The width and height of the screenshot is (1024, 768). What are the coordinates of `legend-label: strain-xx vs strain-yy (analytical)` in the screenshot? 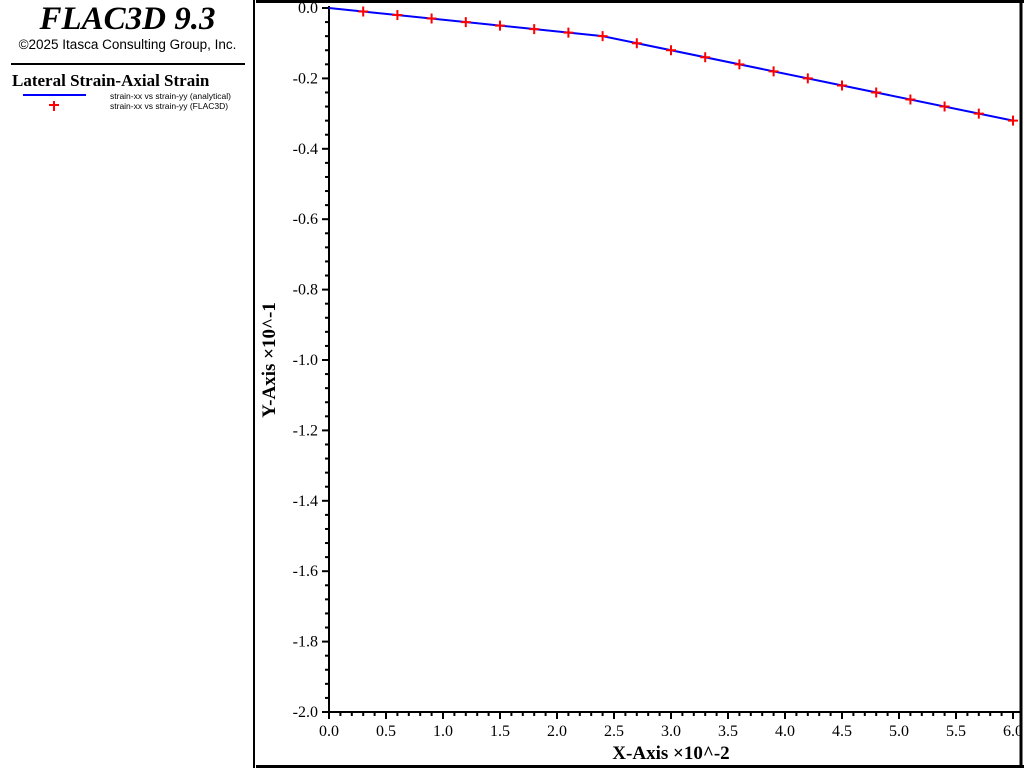 It's located at (170, 96).